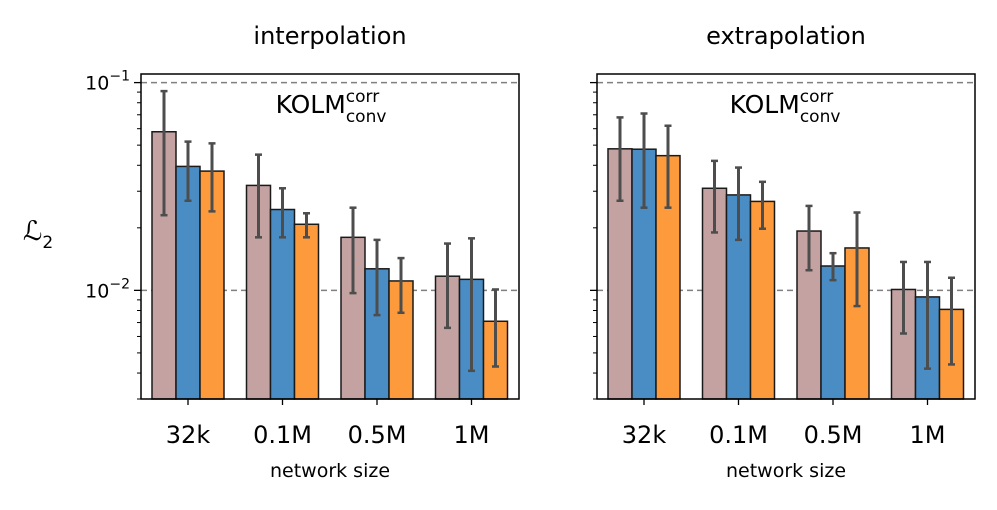  What do you see at coordinates (107, 289) in the screenshot?
I see `y-tick-label: 10⁻²` at bounding box center [107, 289].